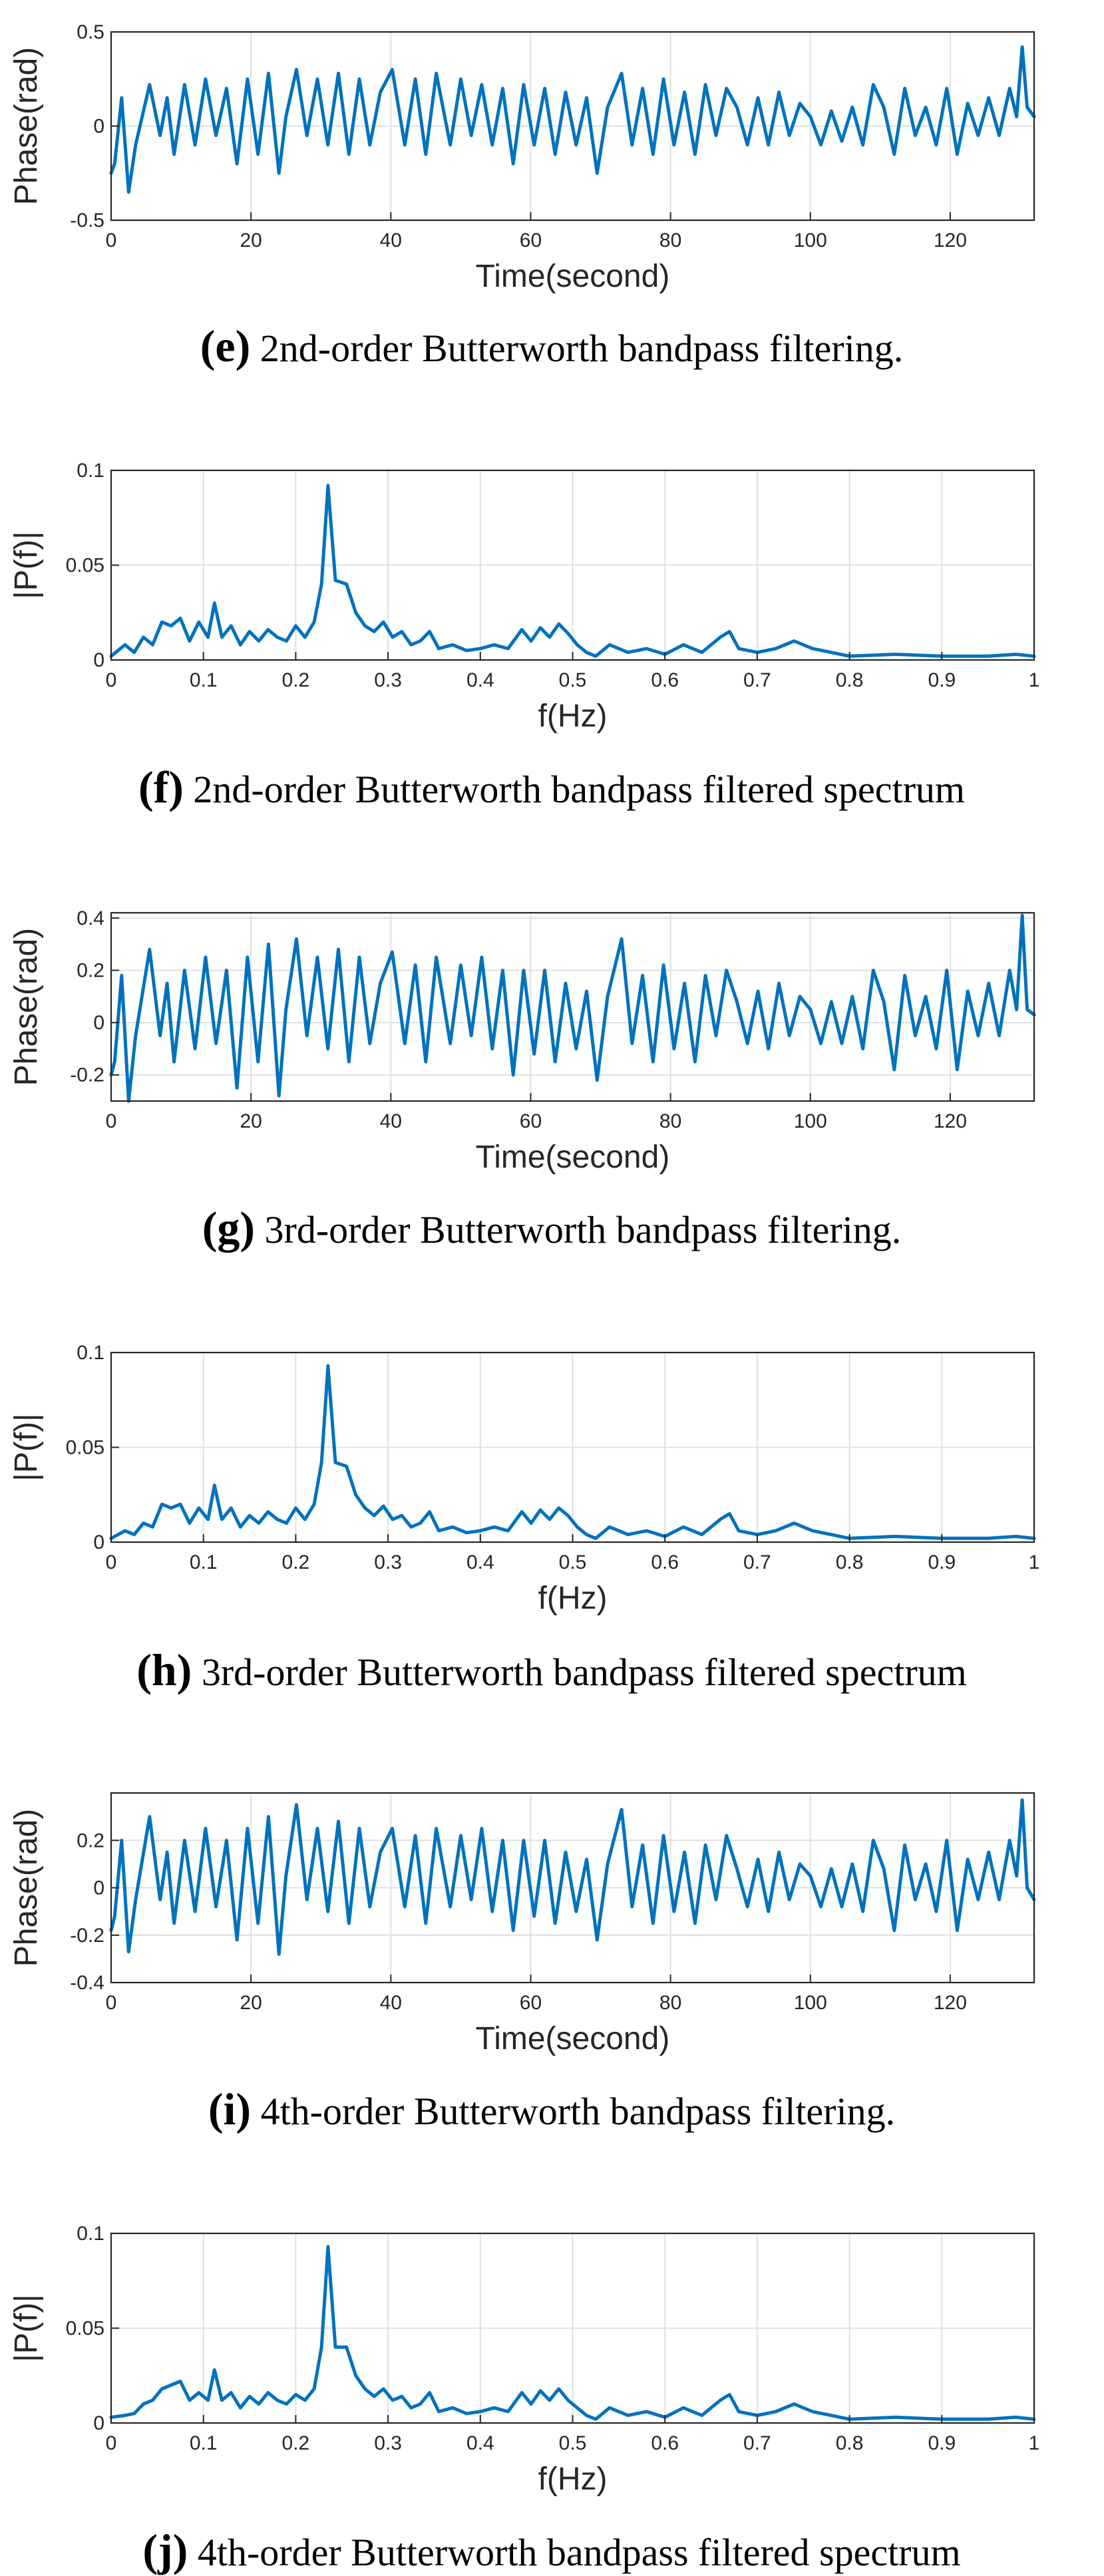  Describe the element at coordinates (99, 1542) in the screenshot. I see `chart-h-ytick-label-0: 0` at that location.